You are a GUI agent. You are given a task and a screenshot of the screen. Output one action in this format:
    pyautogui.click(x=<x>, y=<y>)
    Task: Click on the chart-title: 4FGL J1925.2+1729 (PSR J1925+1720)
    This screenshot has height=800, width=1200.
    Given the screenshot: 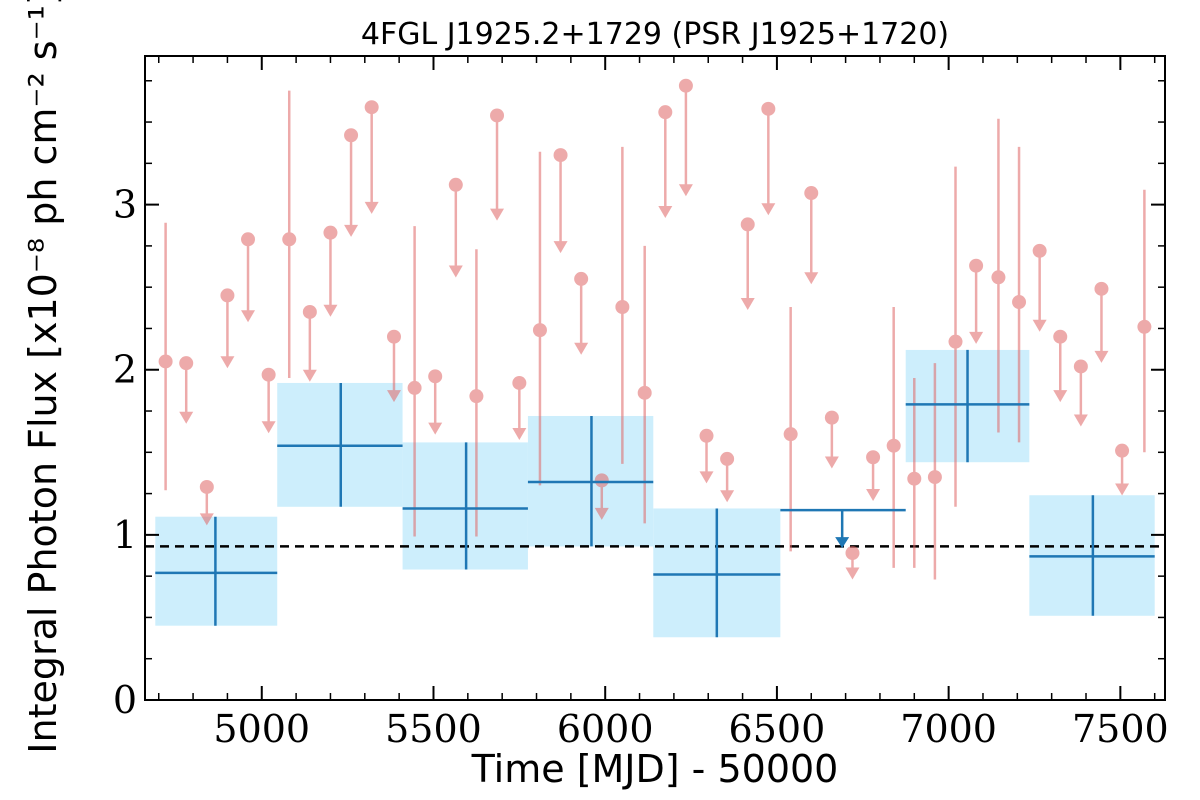 What is the action you would take?
    pyautogui.click(x=655, y=34)
    